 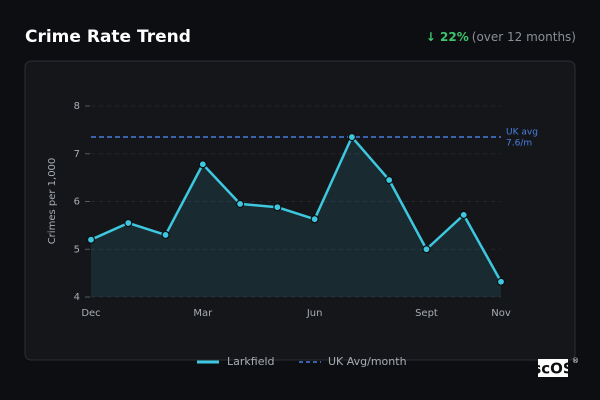 What do you see at coordinates (522, 133) in the screenshot?
I see `reference-annotation: UK avg` at bounding box center [522, 133].